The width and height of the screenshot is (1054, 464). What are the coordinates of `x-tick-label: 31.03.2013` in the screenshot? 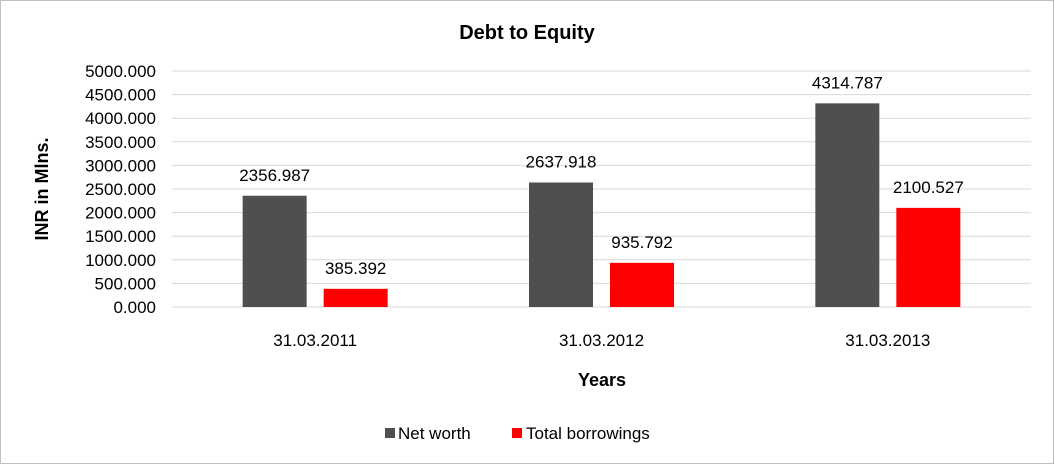 It's located at (887, 340).